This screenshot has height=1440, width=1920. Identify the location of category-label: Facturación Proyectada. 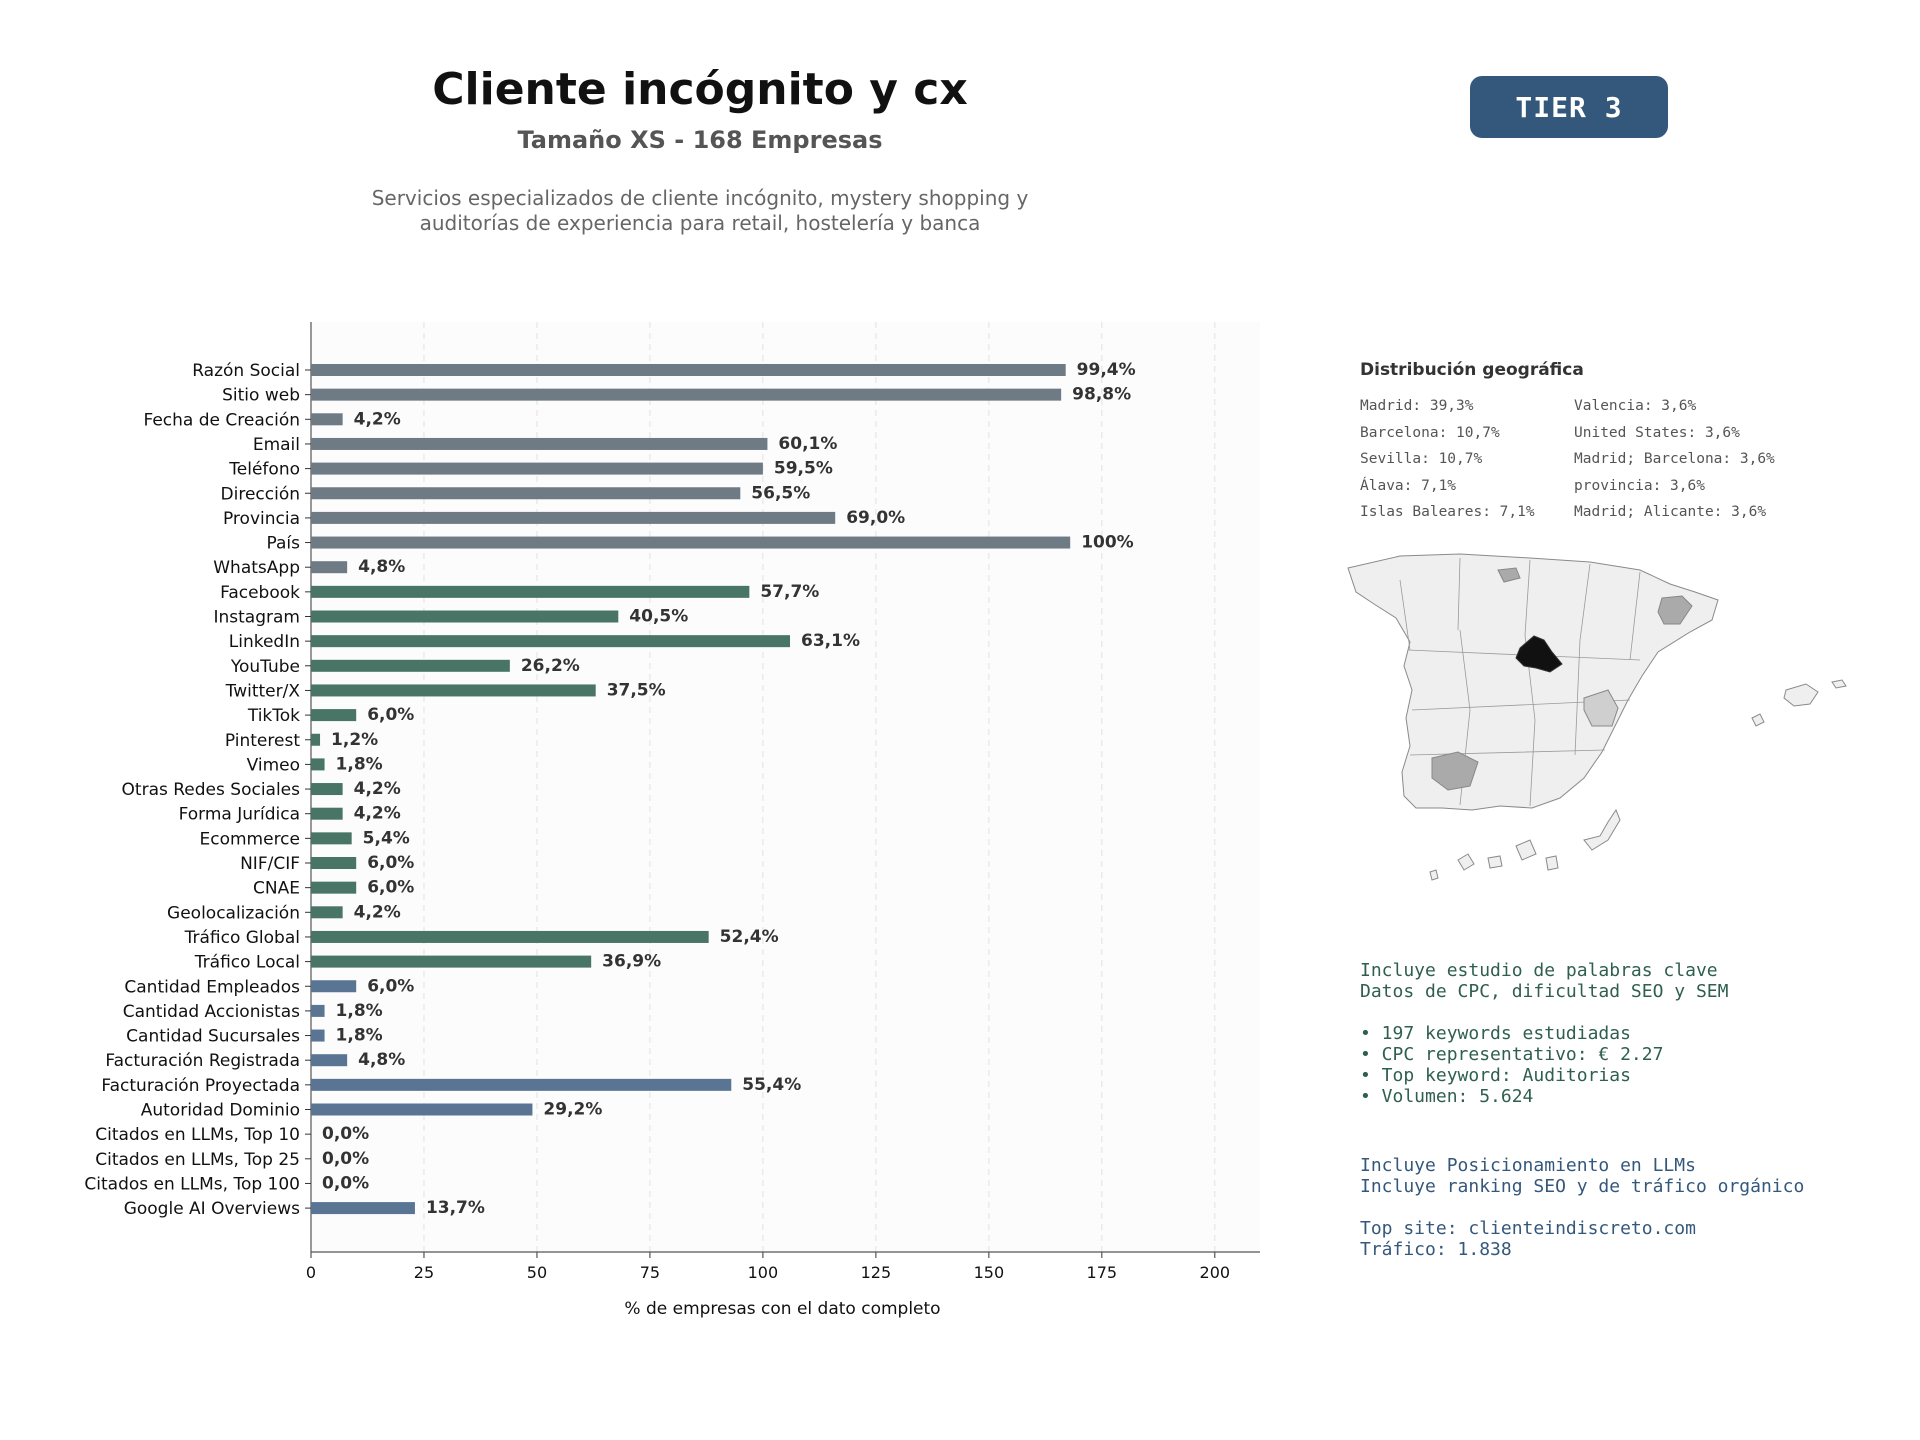
(200, 1086).